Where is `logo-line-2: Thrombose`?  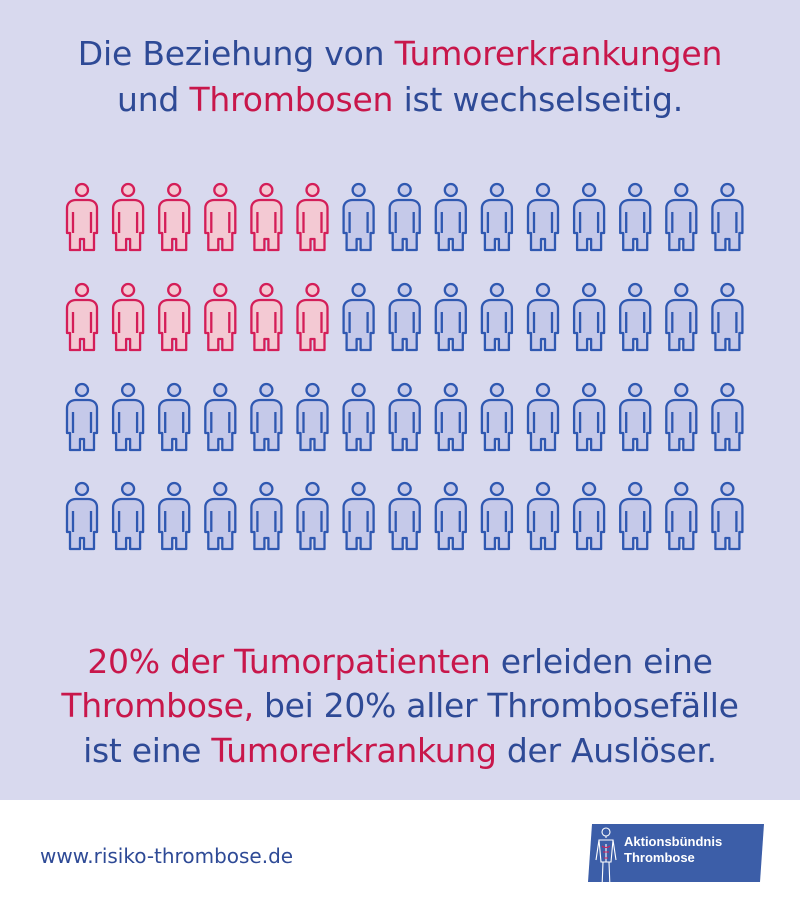 logo-line-2: Thrombose is located at coordinates (659, 857).